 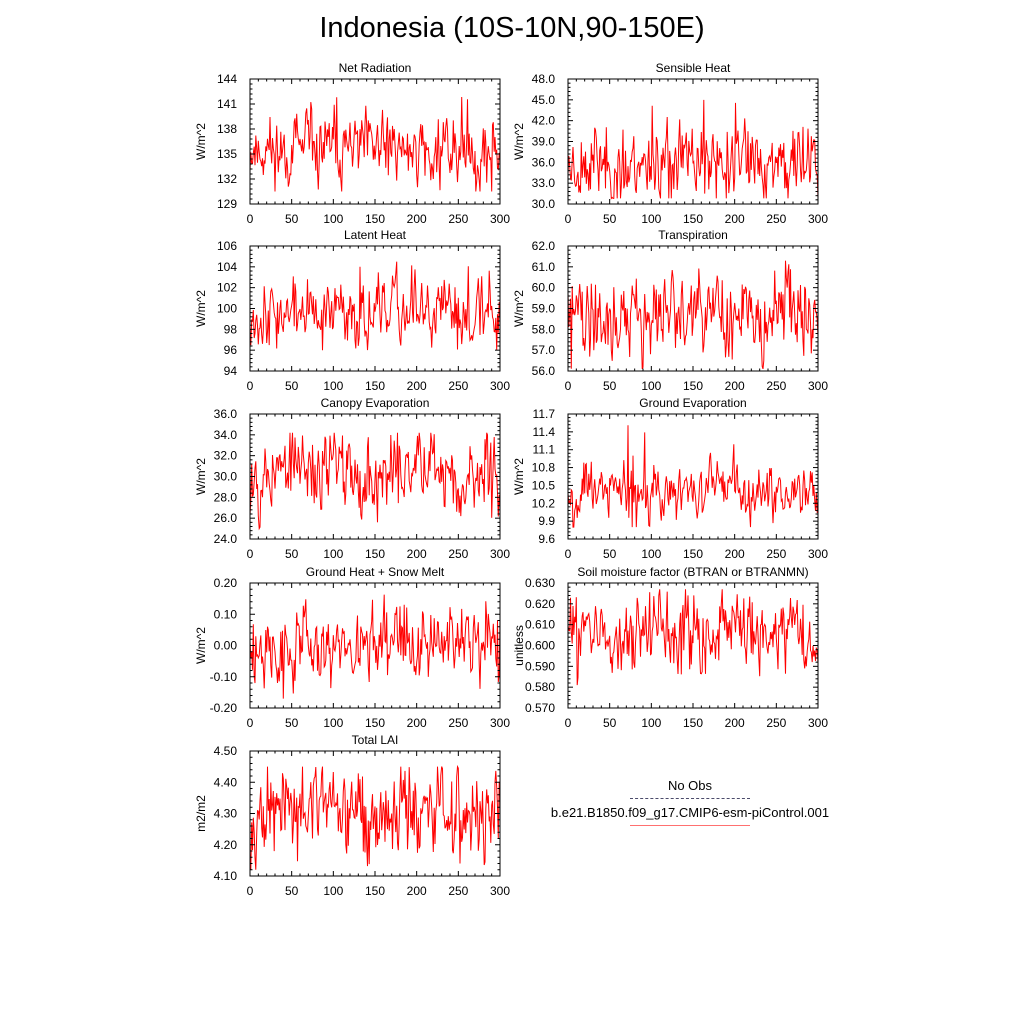 I want to click on y-tick-label: 33.0, so click(x=544, y=183).